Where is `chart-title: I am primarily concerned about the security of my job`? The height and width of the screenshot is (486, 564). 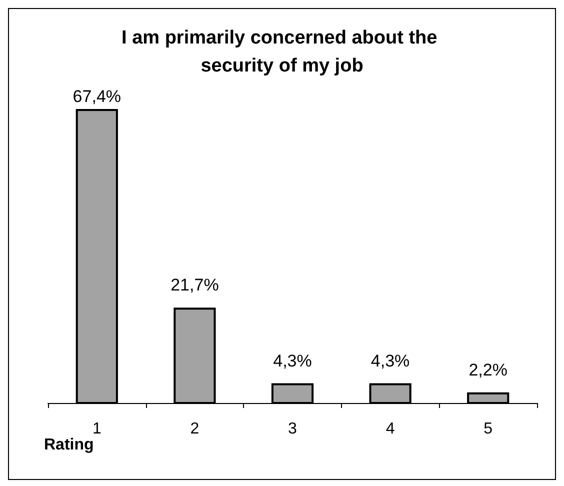
chart-title: I am primarily concerned about the security of my job is located at coordinates (282, 52).